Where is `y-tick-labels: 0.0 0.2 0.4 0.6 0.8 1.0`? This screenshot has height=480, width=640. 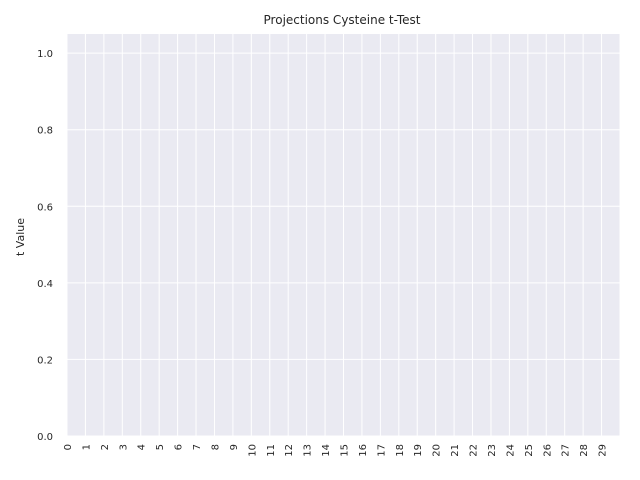 y-tick-labels: 0.0 0.2 0.4 0.6 0.8 1.0 is located at coordinates (45, 246).